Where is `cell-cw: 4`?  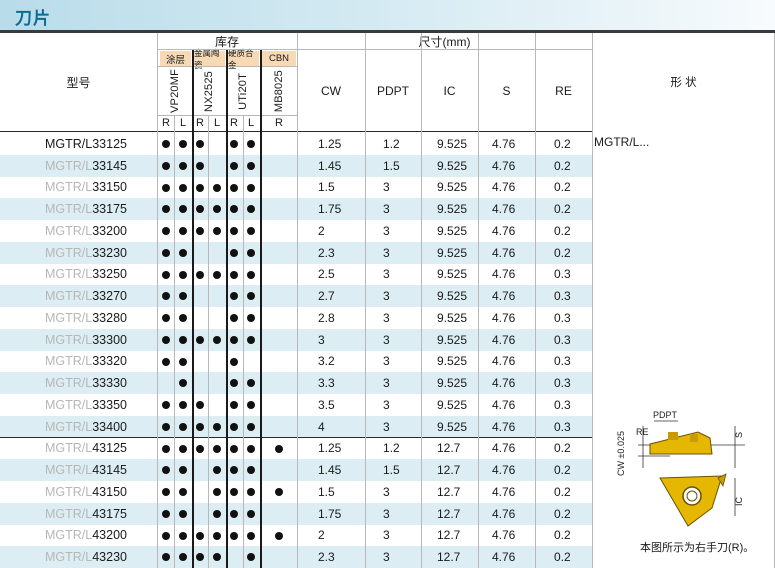
cell-cw: 4 is located at coordinates (321, 426).